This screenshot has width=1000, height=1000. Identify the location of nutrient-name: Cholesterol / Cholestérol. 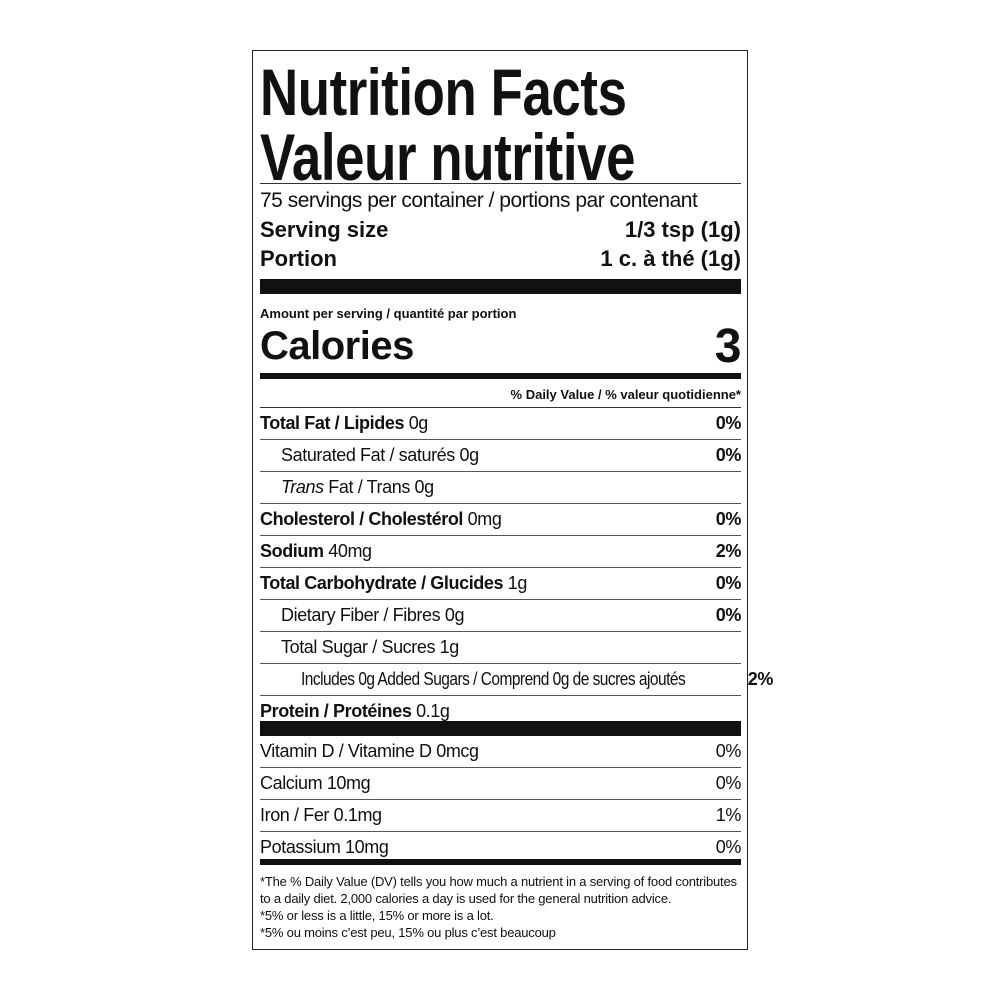
(362, 519).